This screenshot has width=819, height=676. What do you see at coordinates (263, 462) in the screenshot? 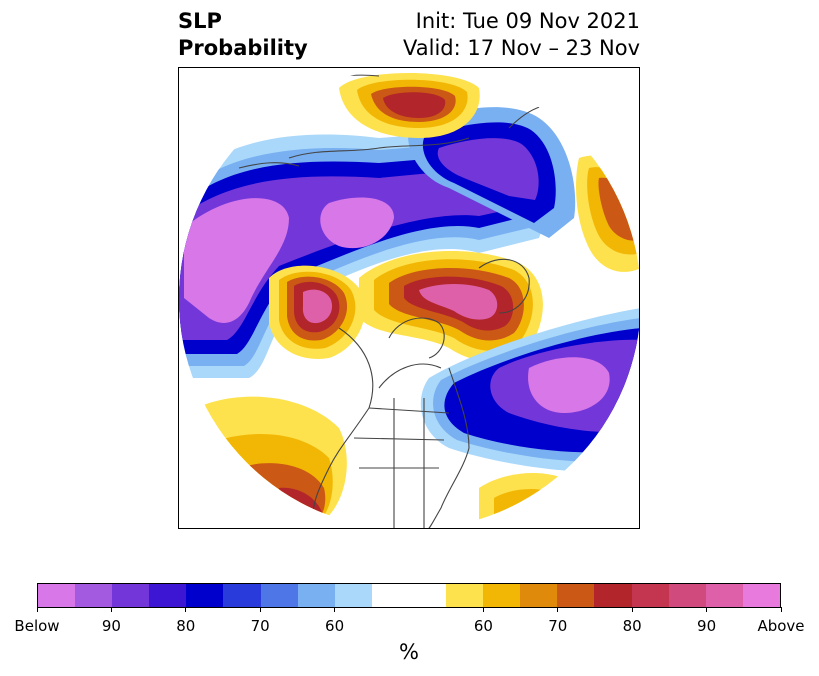
I see `above-anomaly-southwest` at bounding box center [263, 462].